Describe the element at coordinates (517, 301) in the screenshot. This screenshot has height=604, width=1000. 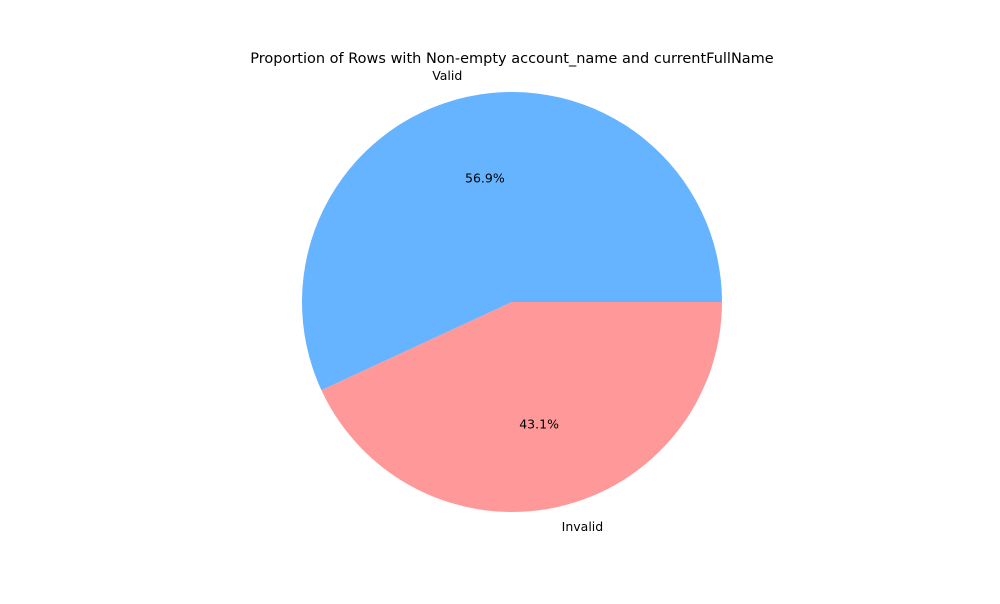
I see `pie-labels: Valid 56.9% Invalid 43.1%` at that location.